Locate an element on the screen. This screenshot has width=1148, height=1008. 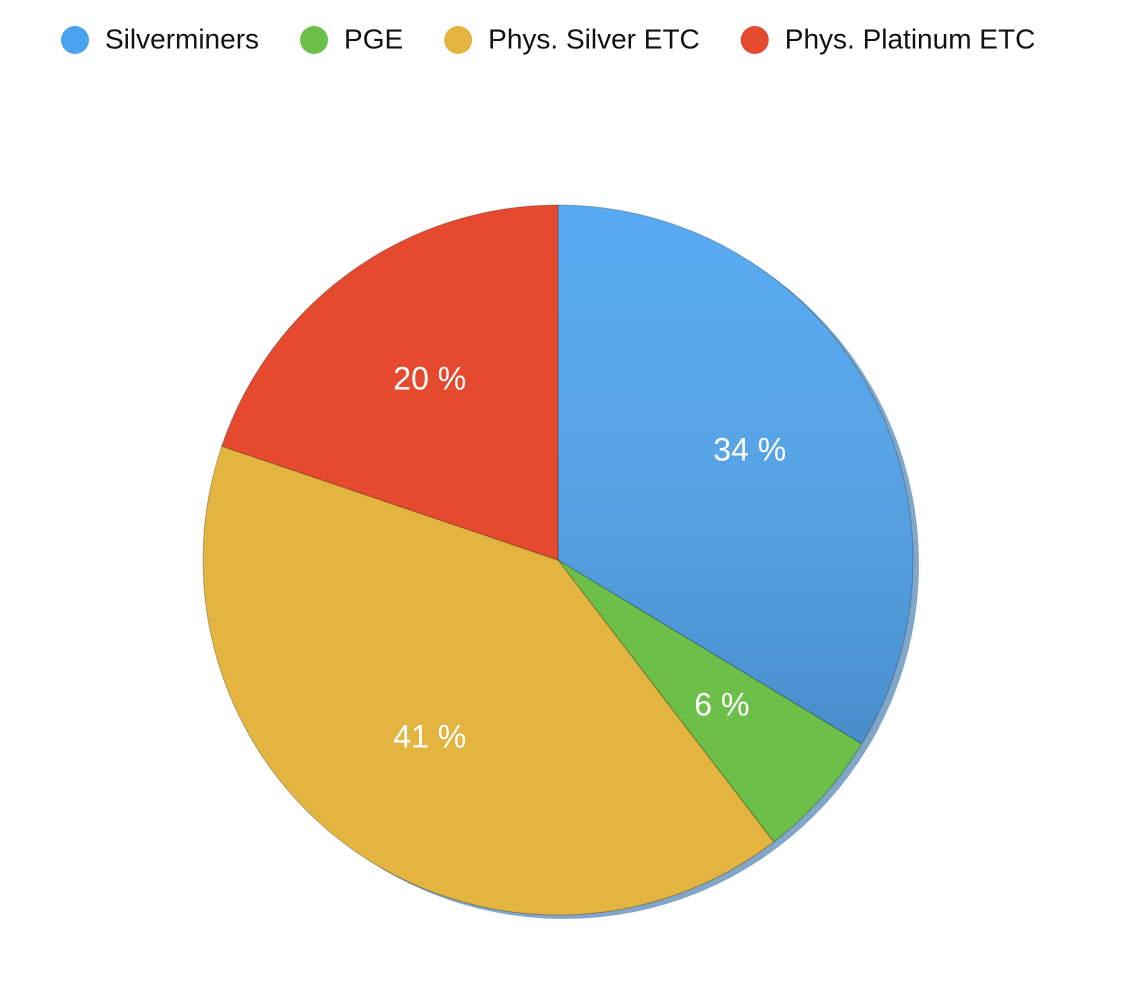
slice-label: 6 % is located at coordinates (721, 704).